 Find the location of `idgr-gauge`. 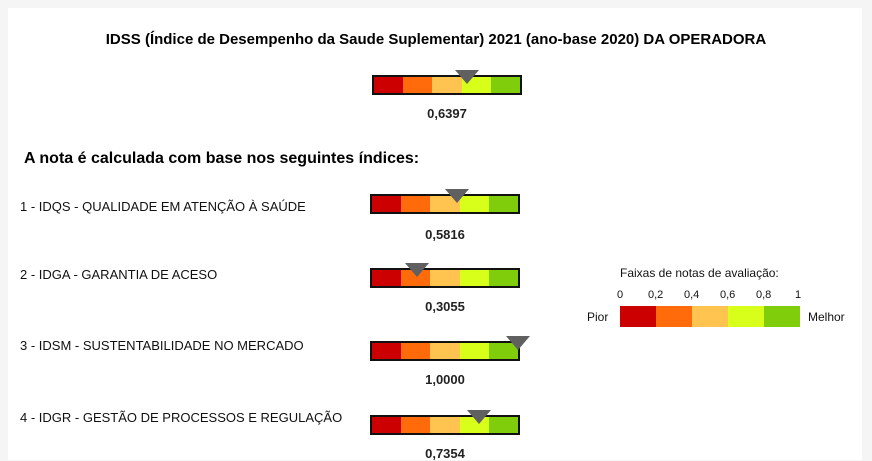

idgr-gauge is located at coordinates (445, 422).